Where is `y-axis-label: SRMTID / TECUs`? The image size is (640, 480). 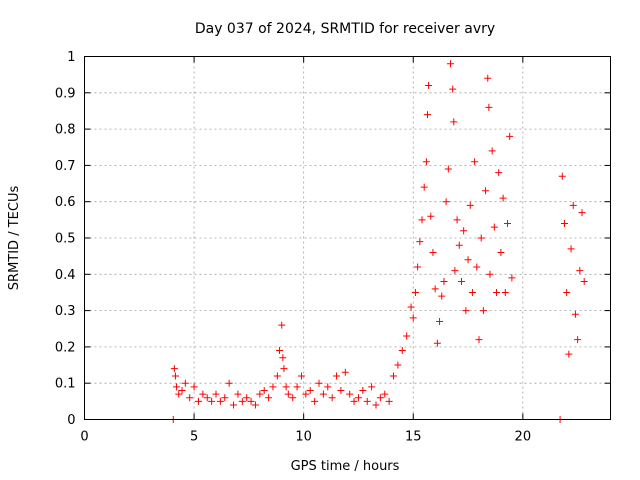
y-axis-label: SRMTID / TECUs is located at coordinates (14, 238).